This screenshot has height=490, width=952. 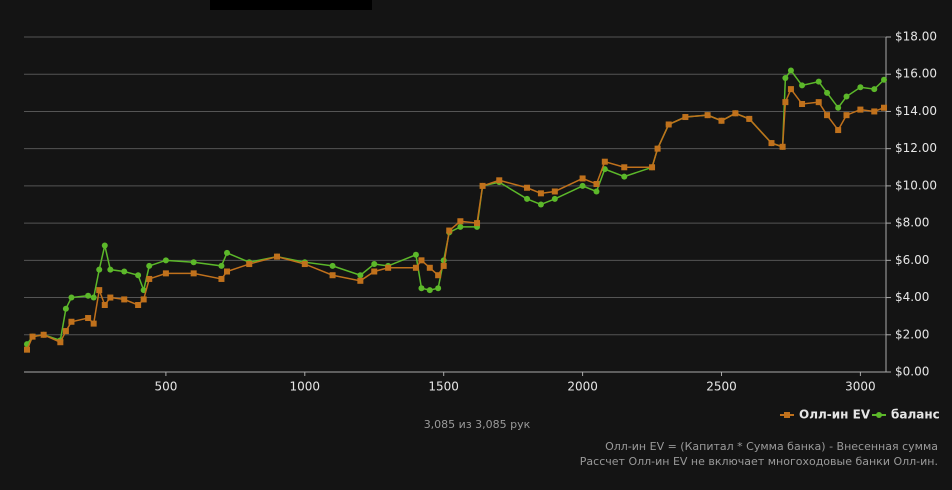 I want to click on y-tick-label: $10.00, so click(x=916, y=185).